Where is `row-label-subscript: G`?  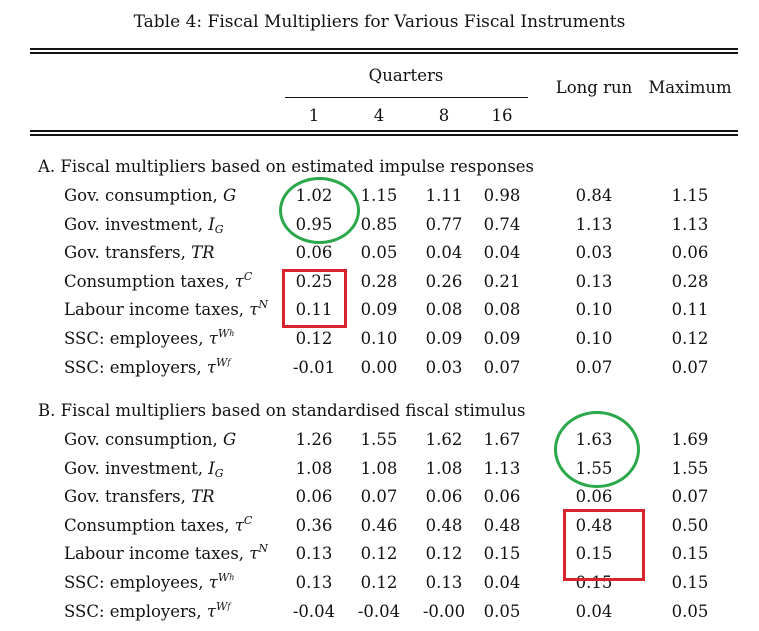
row-label-subscript: G is located at coordinates (219, 473).